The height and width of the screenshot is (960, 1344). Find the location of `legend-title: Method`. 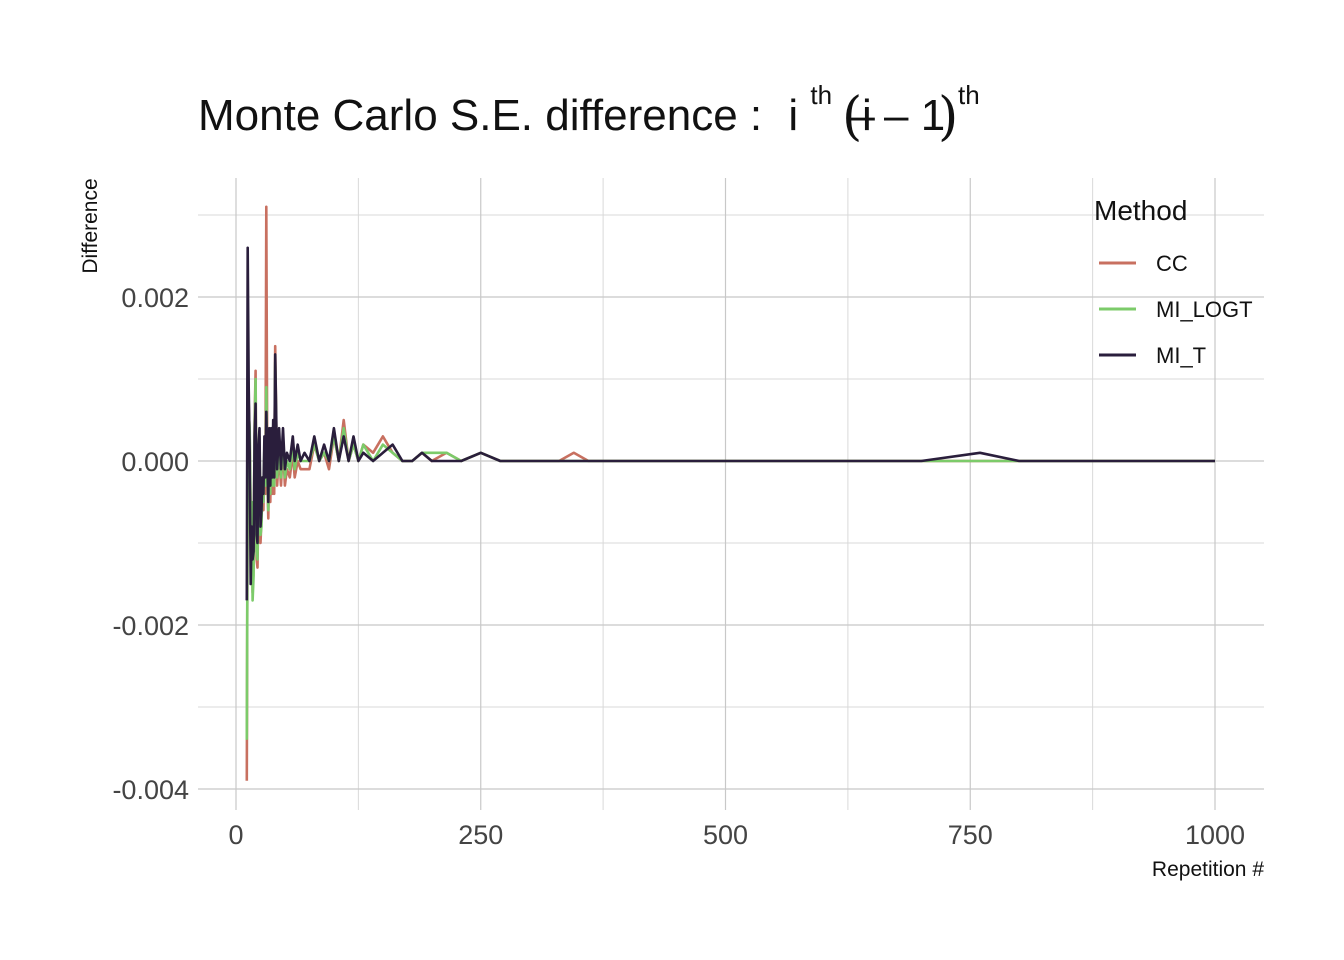

legend-title: Method is located at coordinates (1140, 210).